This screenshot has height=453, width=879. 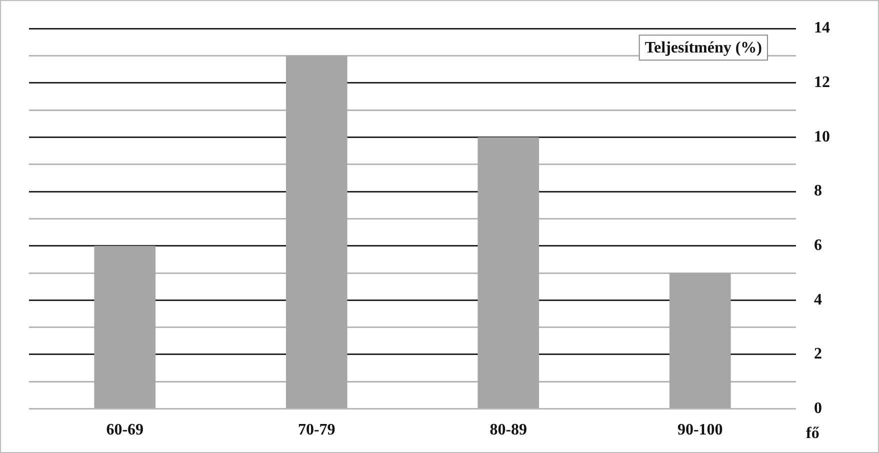 I want to click on x-tick-label: 60-69, so click(x=125, y=430).